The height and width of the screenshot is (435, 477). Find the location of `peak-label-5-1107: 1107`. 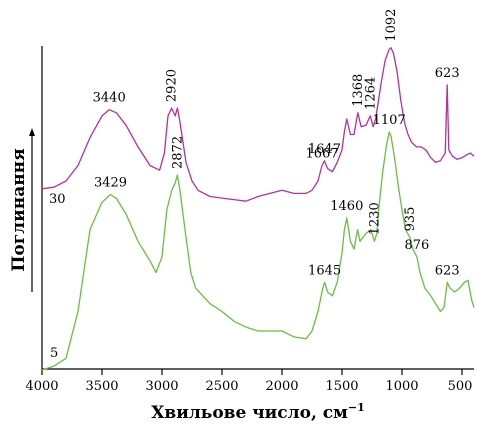

peak-label-5-1107: 1107 is located at coordinates (389, 120).